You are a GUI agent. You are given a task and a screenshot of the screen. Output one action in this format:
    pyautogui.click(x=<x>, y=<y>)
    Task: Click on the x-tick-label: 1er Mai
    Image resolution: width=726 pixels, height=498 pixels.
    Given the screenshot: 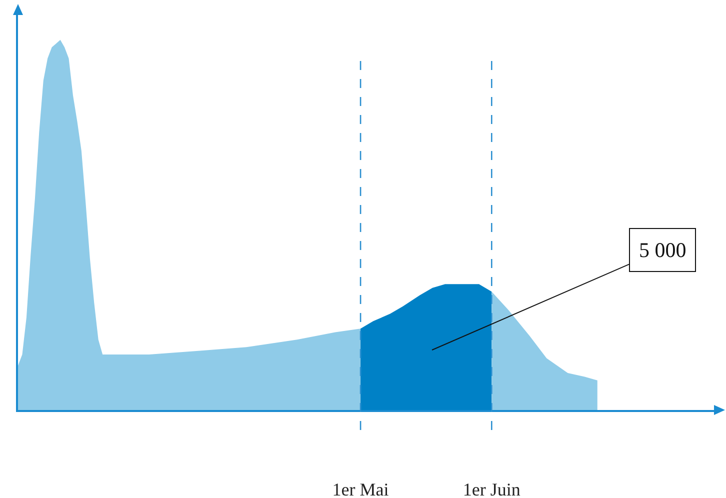 What is the action you would take?
    pyautogui.click(x=360, y=489)
    